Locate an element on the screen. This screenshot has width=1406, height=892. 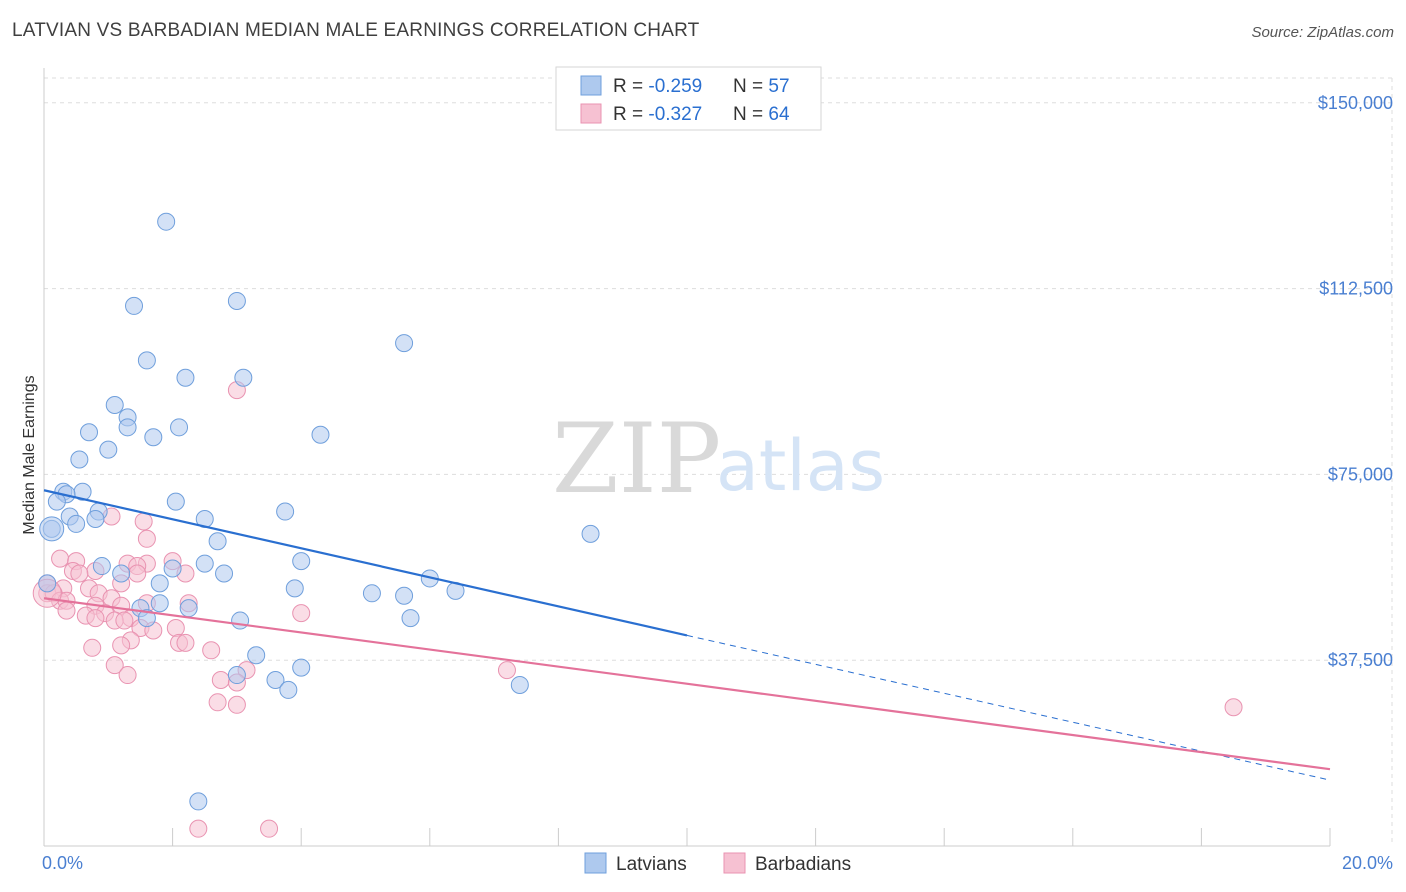
legend-n-value-latvians: 57 is located at coordinates (778, 86).